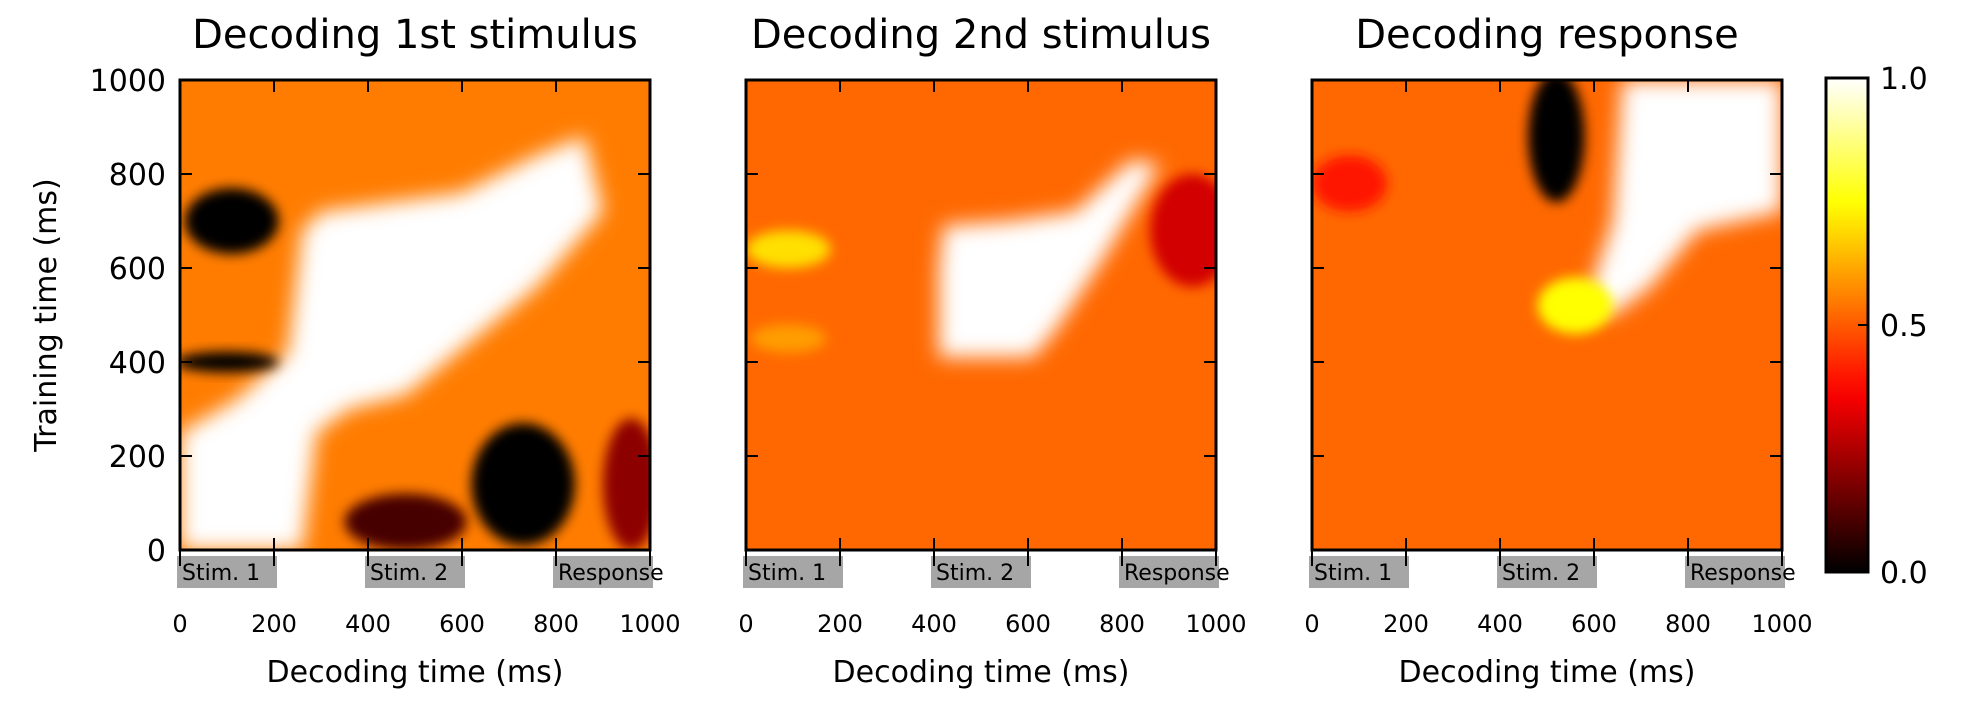 The image size is (1961, 719). Describe the element at coordinates (137, 175) in the screenshot. I see `y-tick-label: 800` at that location.